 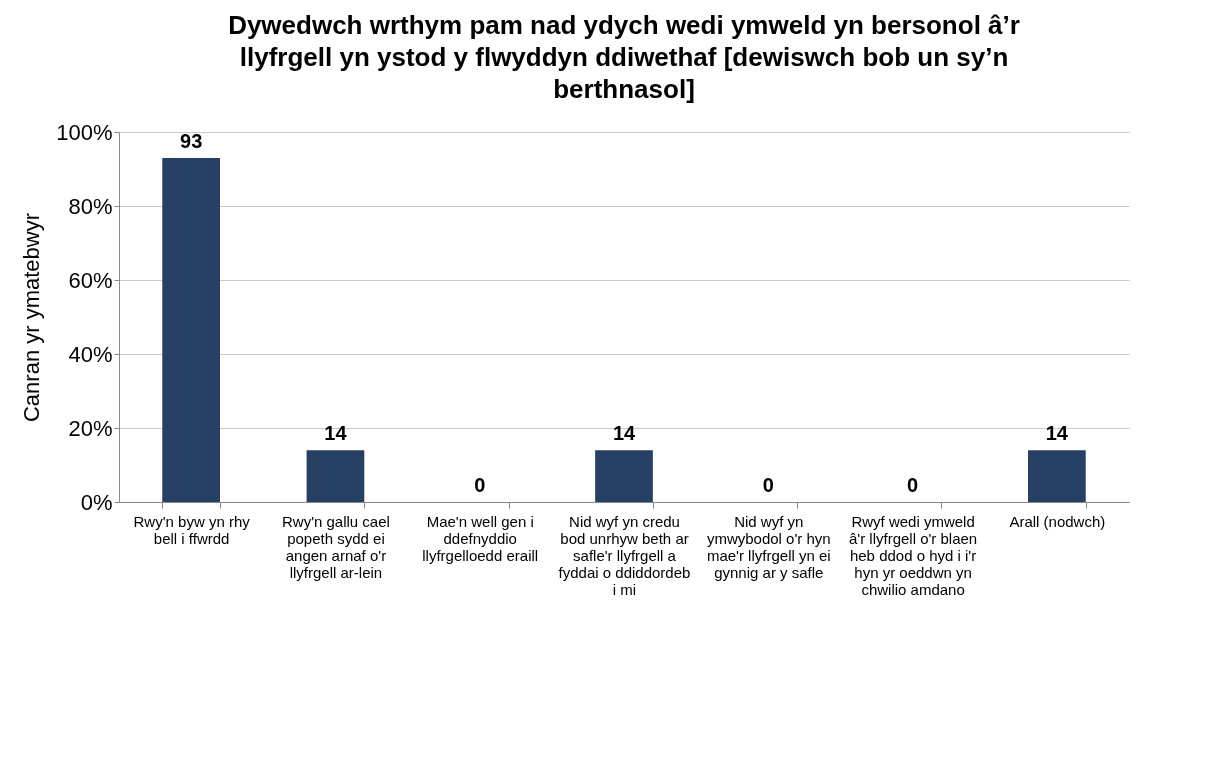 What do you see at coordinates (84, 132) in the screenshot?
I see `y-tick-label: 100%` at bounding box center [84, 132].